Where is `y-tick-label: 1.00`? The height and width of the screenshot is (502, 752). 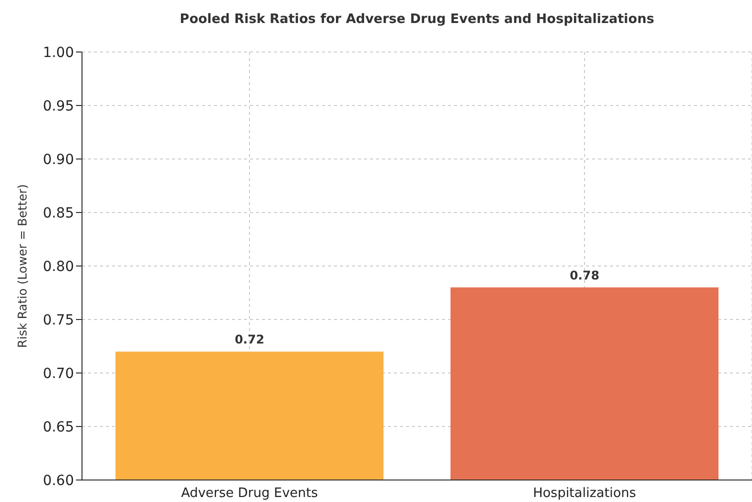
y-tick-label: 1.00 is located at coordinates (58, 52).